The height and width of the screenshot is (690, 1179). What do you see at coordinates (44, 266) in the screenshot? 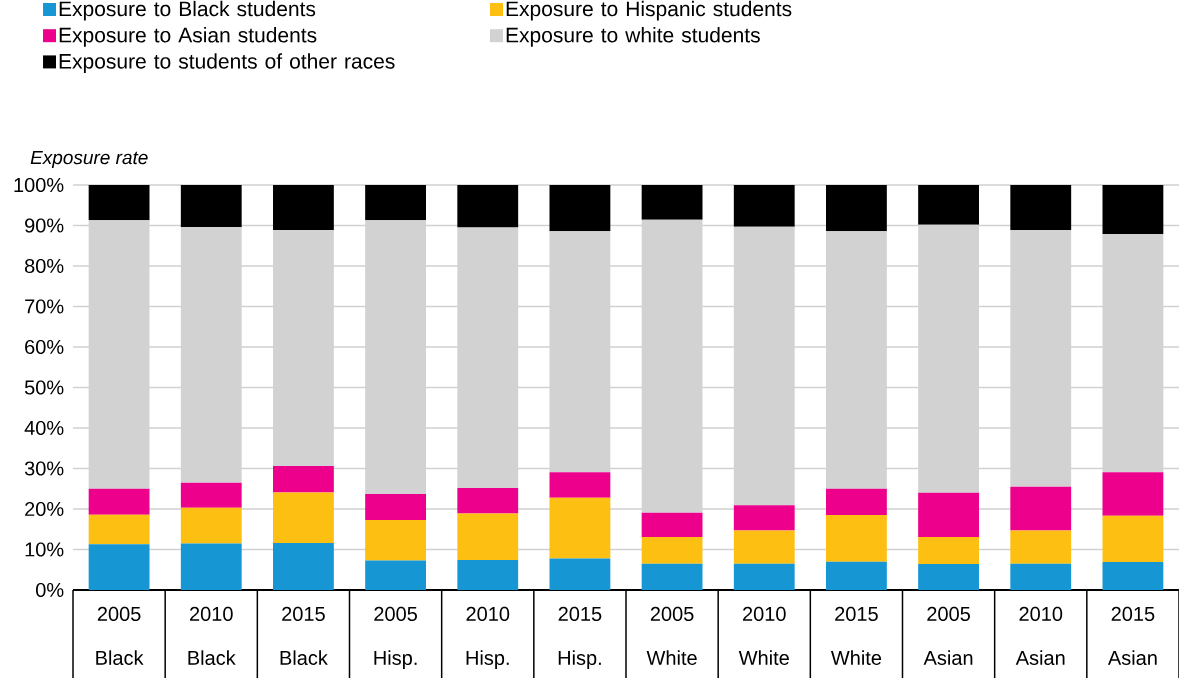
I see `y-tick-label: 80%` at bounding box center [44, 266].